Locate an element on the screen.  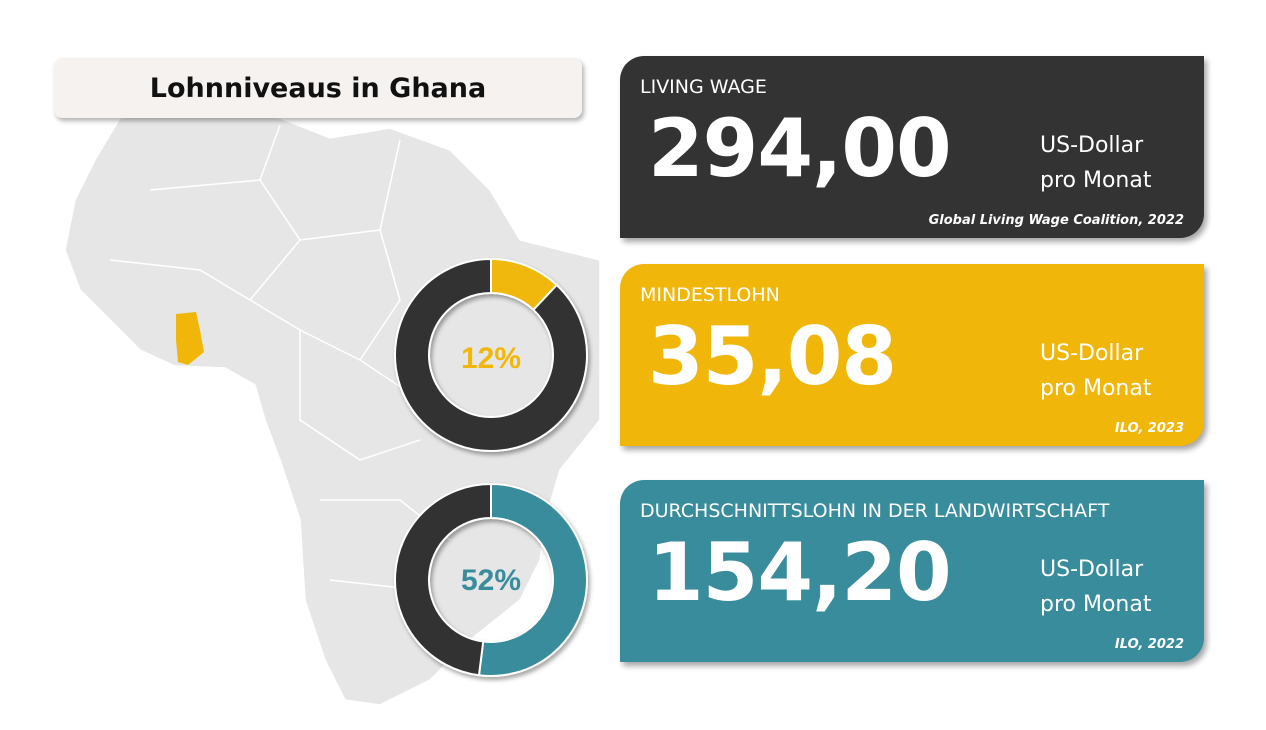
page-title: Lohnniveaus in Ghana is located at coordinates (318, 88).